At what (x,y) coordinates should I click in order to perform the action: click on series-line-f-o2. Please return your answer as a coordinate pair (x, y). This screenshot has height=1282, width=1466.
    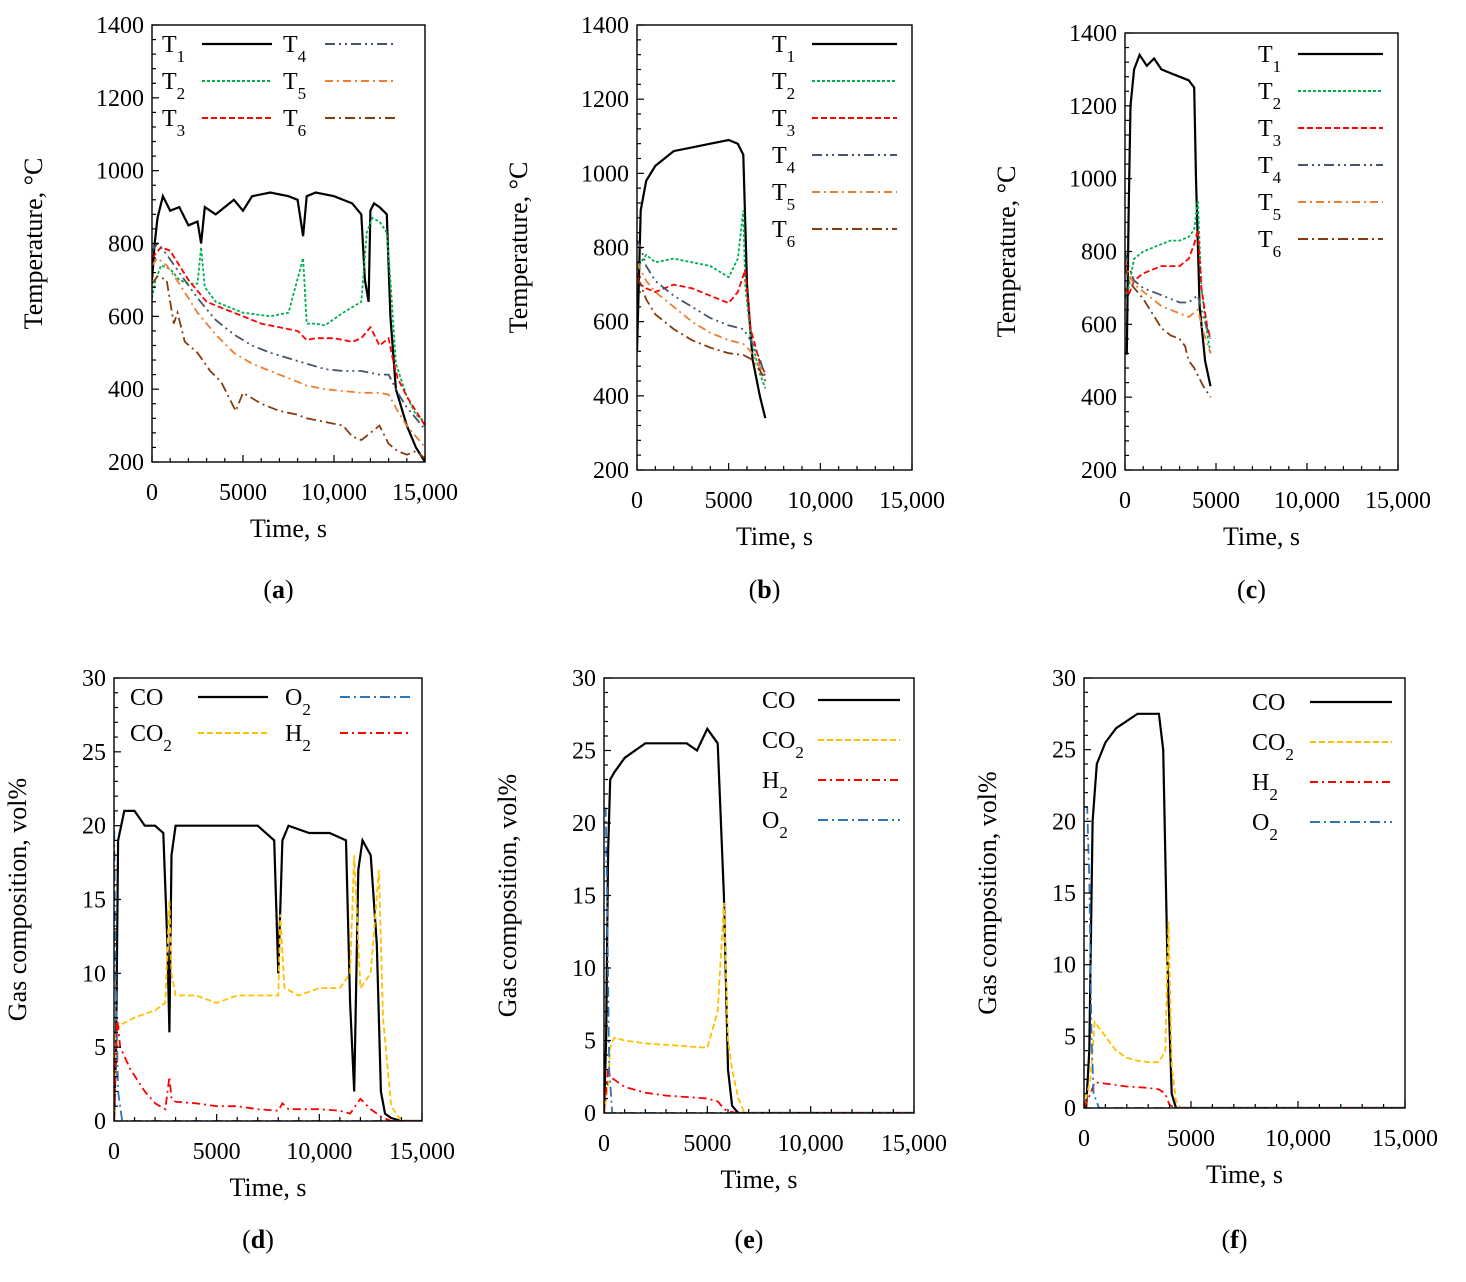
    Looking at the image, I should click on (1244, 957).